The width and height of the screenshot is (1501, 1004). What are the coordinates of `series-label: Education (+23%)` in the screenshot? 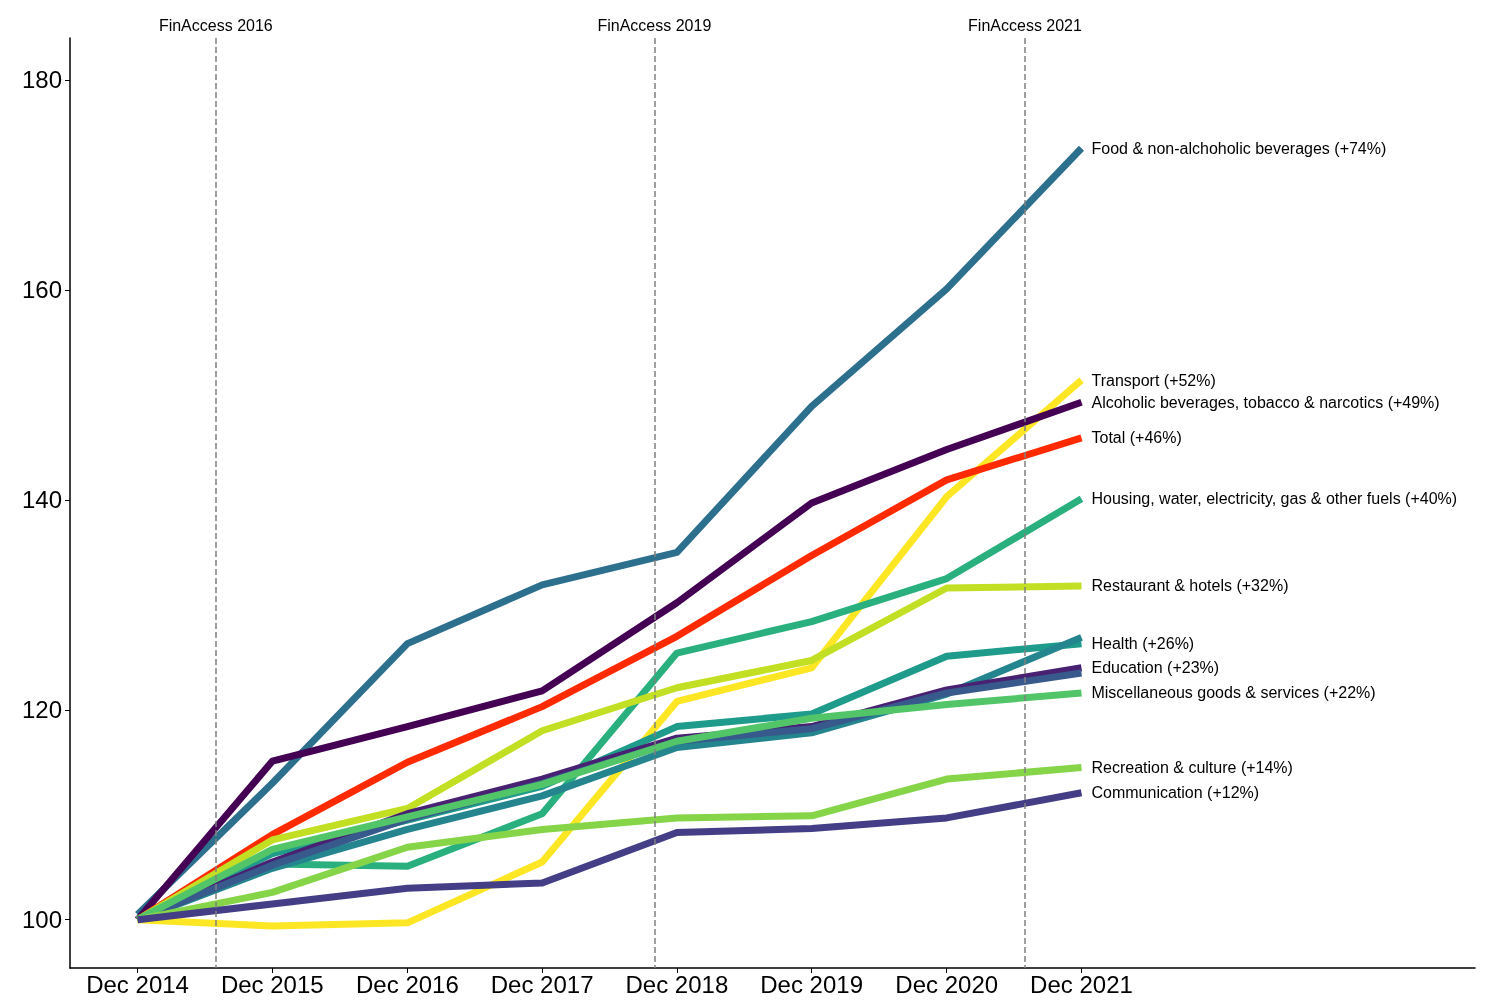 It's located at (1155, 668).